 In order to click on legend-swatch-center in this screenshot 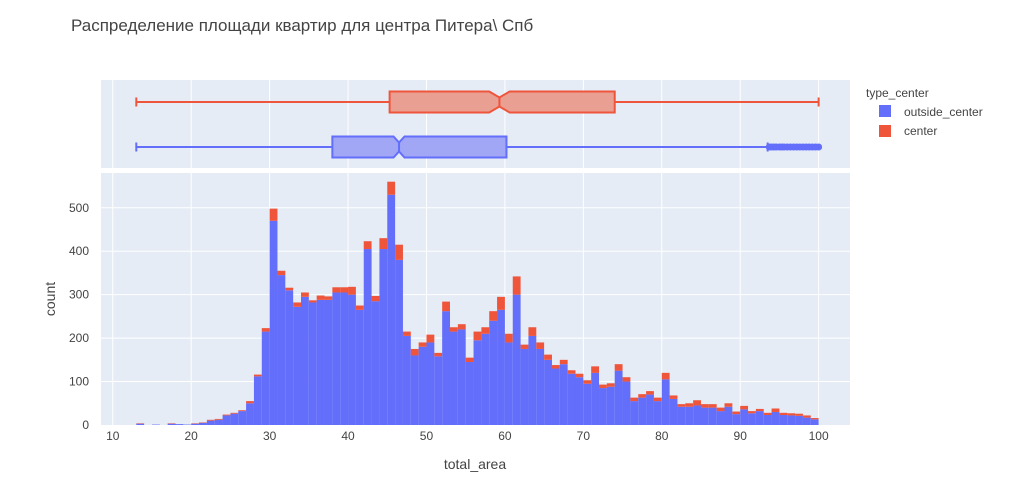, I will do `click(885, 131)`.